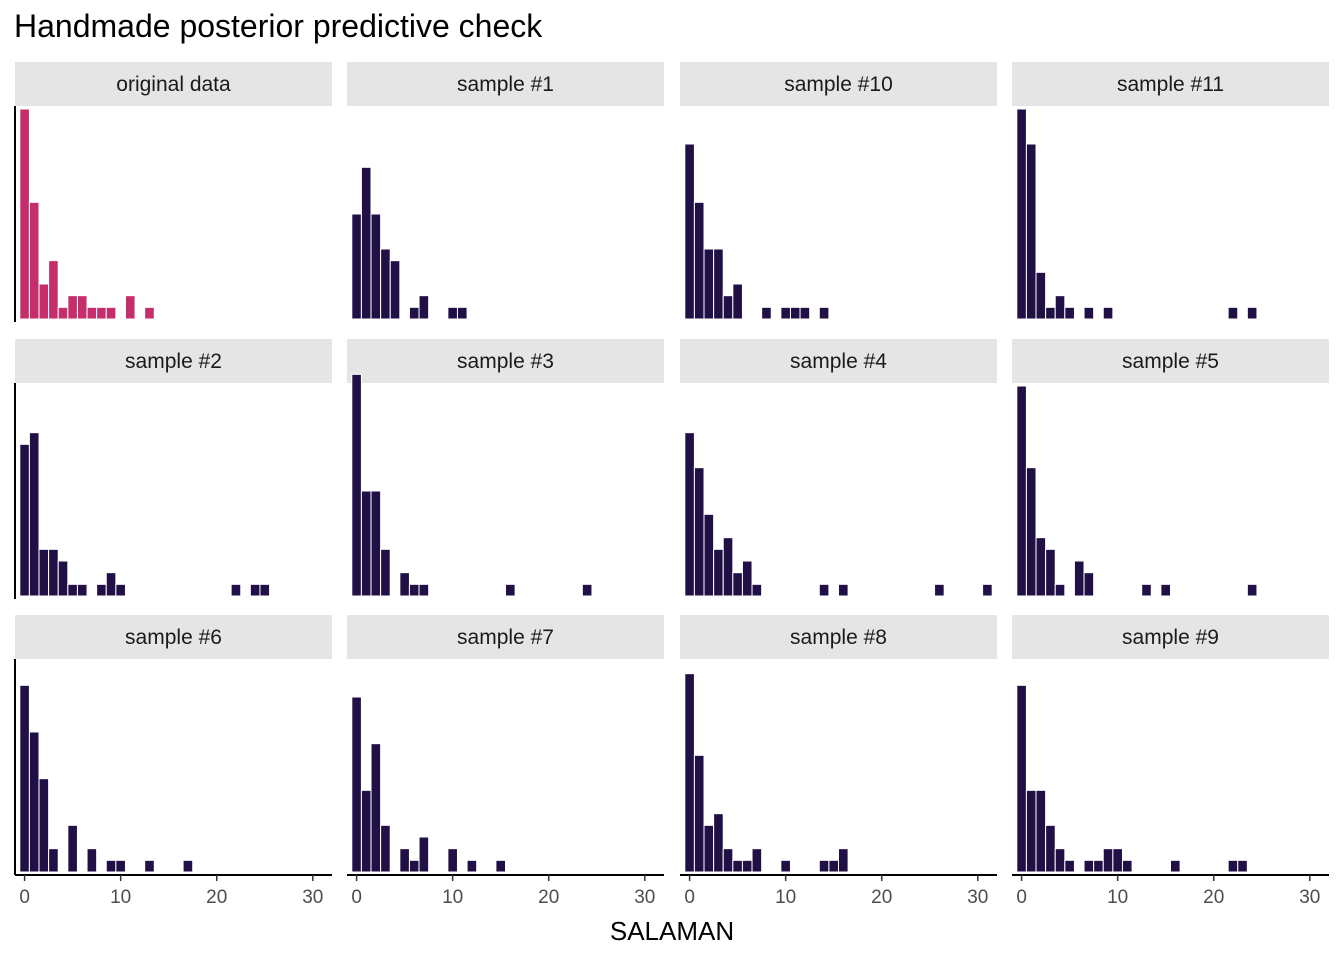  I want to click on x-tick-label: 0, so click(689, 897).